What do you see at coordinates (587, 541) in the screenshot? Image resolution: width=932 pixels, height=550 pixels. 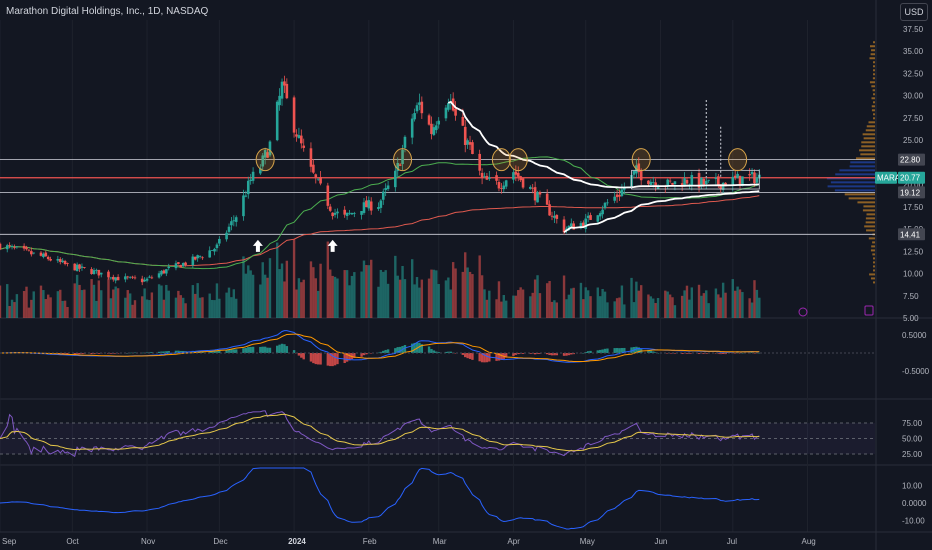 I see `time-tick-label: May` at bounding box center [587, 541].